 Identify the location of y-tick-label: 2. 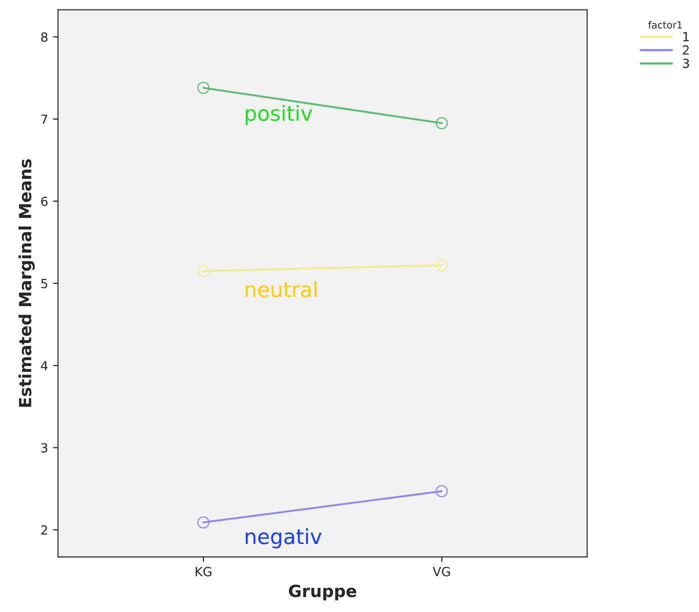
(44, 530).